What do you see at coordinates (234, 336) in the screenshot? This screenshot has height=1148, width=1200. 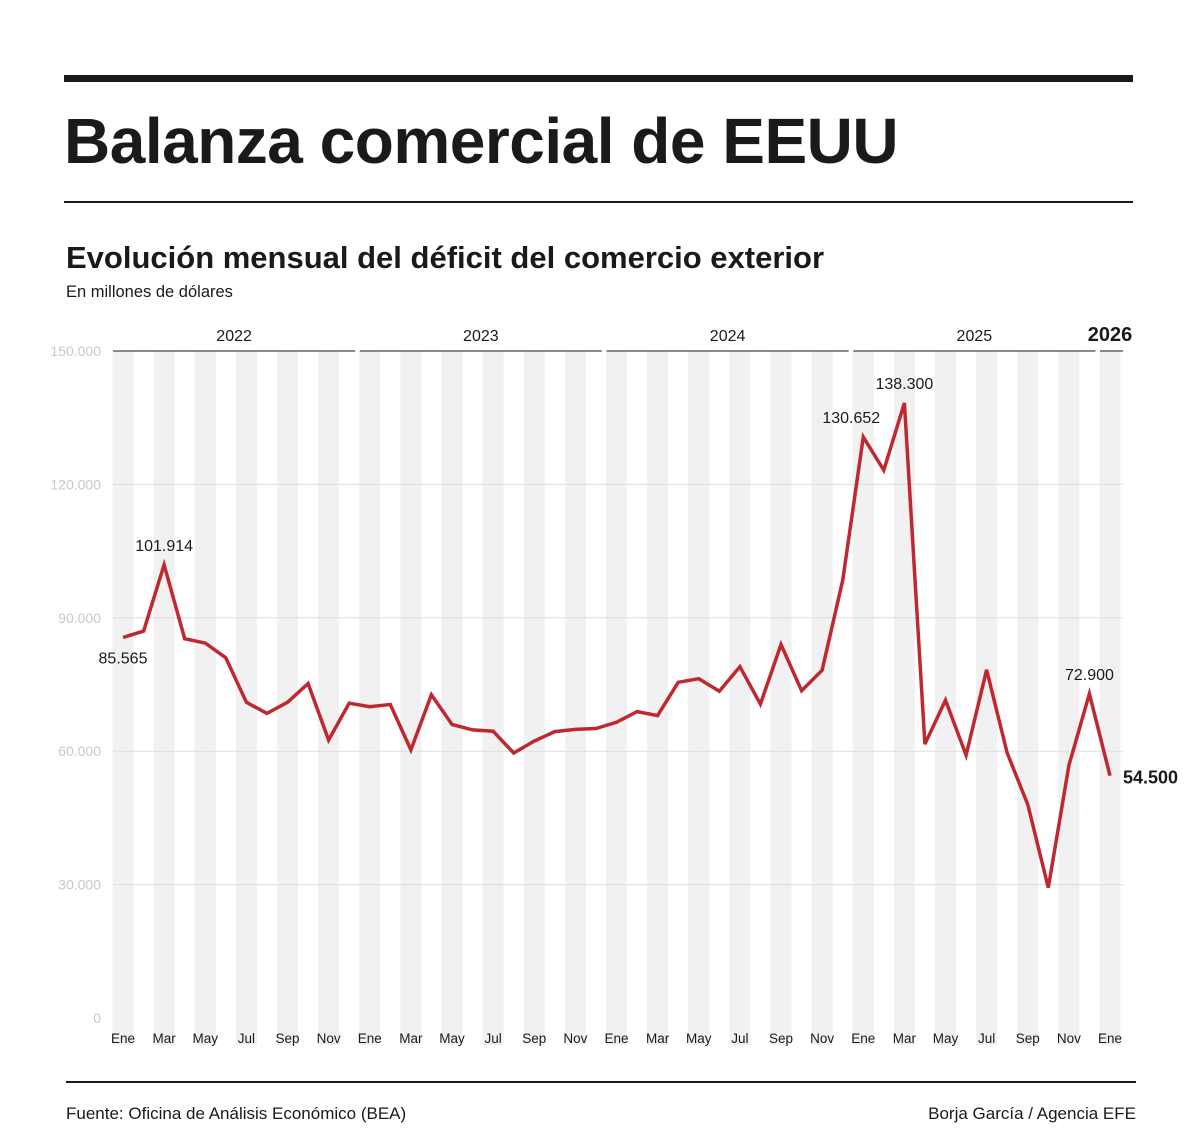 I see `year-label: 2022` at bounding box center [234, 336].